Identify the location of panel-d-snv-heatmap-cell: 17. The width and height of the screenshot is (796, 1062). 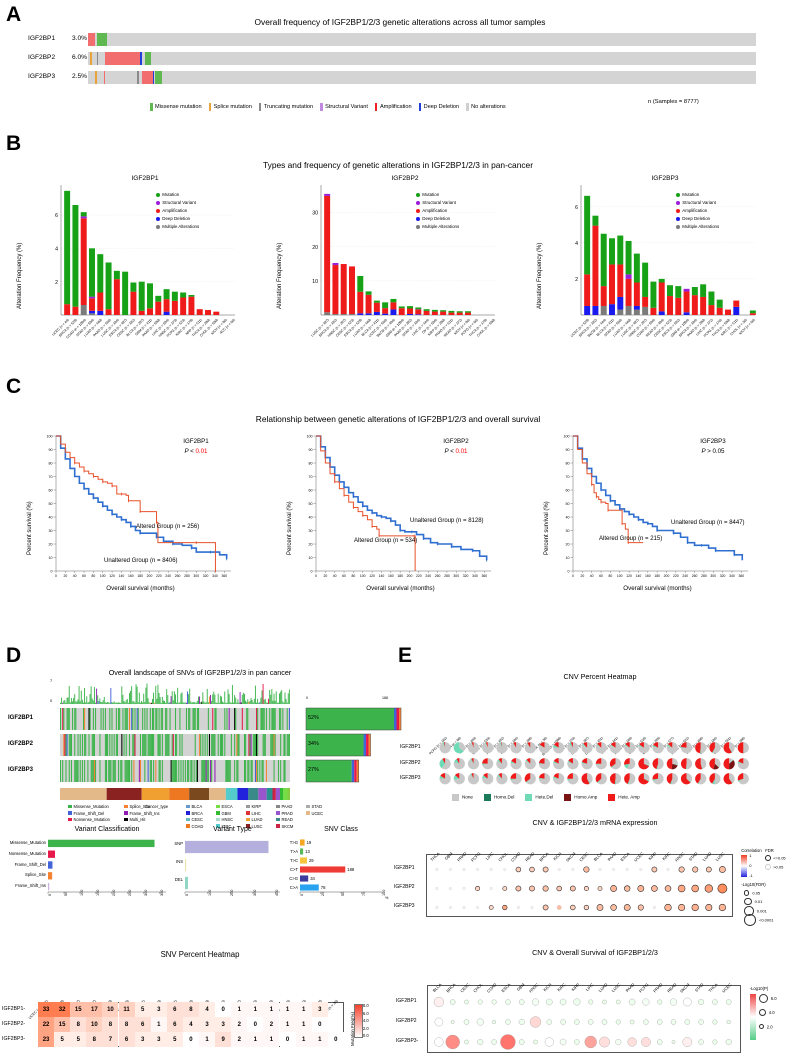
(94, 1009).